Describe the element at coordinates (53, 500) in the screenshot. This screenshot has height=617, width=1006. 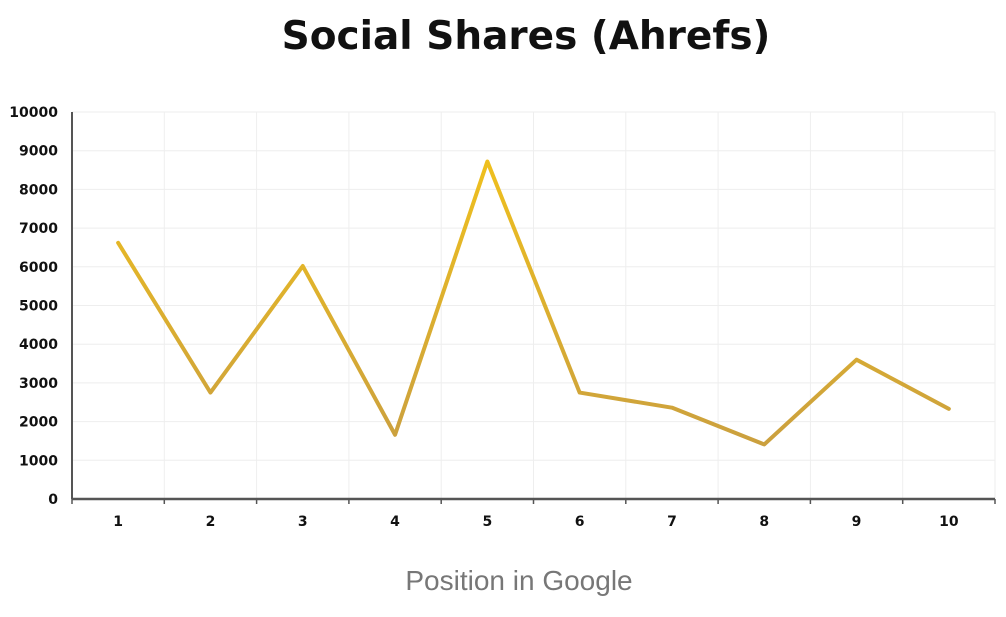
I see `y-tick-label: 0` at that location.